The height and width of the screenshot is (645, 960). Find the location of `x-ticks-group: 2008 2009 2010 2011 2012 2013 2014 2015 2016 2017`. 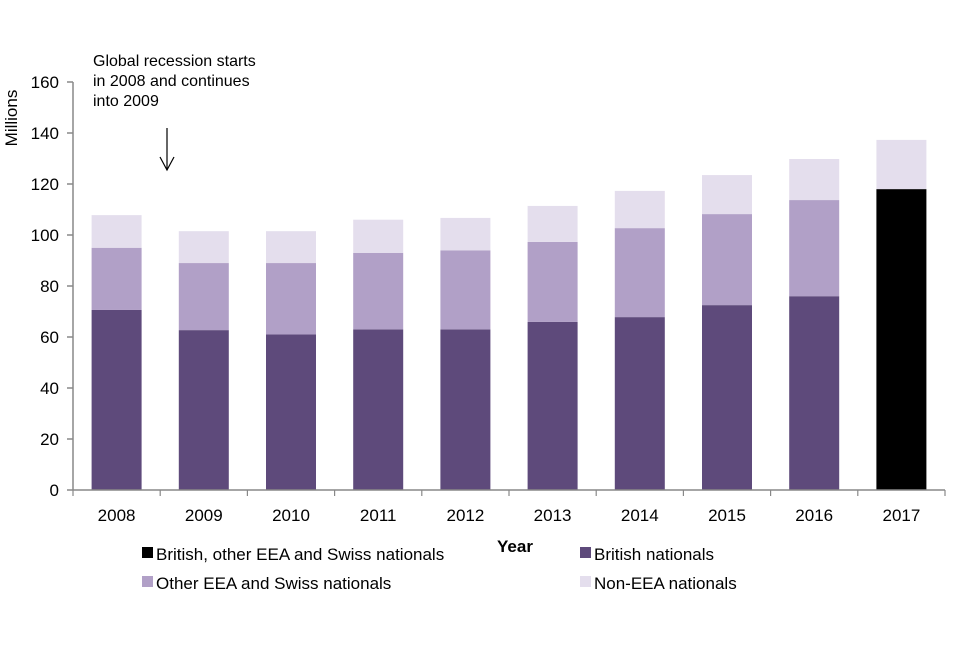

x-ticks-group: 2008 2009 2010 2011 2012 2013 2014 2015 2016 2017 is located at coordinates (509, 507).